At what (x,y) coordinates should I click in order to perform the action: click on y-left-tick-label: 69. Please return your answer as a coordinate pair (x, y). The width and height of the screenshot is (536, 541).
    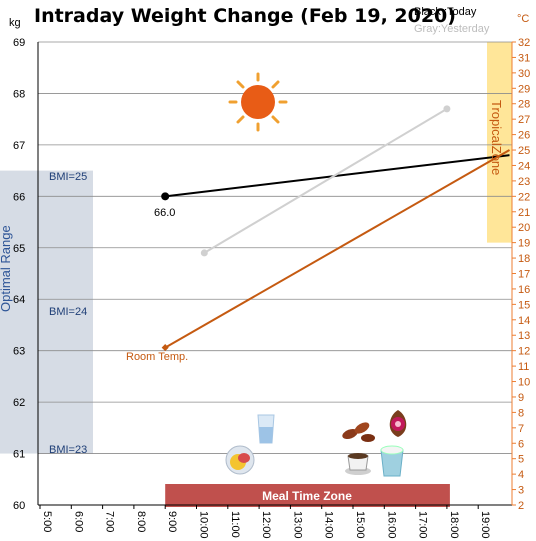
    Looking at the image, I should click on (19, 43).